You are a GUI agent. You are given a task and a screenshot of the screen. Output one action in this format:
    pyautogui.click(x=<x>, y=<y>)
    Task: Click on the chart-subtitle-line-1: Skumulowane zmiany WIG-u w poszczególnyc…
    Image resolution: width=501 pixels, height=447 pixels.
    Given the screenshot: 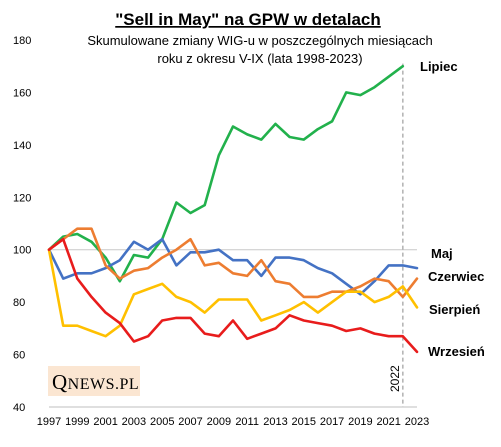 What is the action you would take?
    pyautogui.click(x=259, y=40)
    